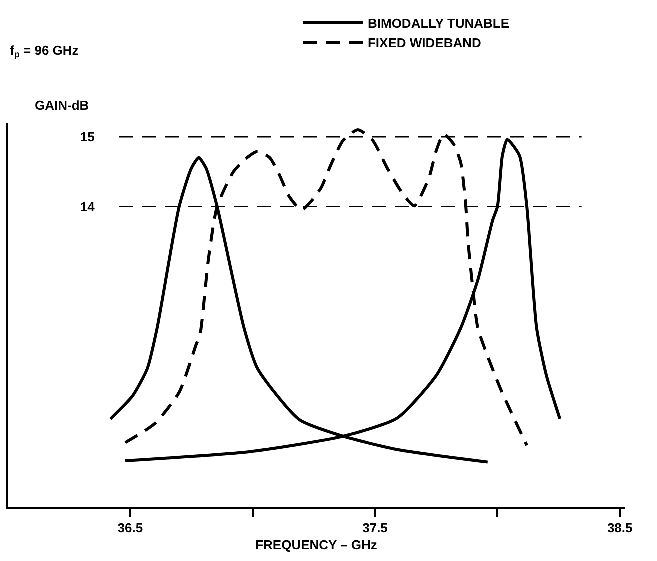 This screenshot has width=657, height=561. What do you see at coordinates (620, 528) in the screenshot?
I see `x-tick-label: 38.5` at bounding box center [620, 528].